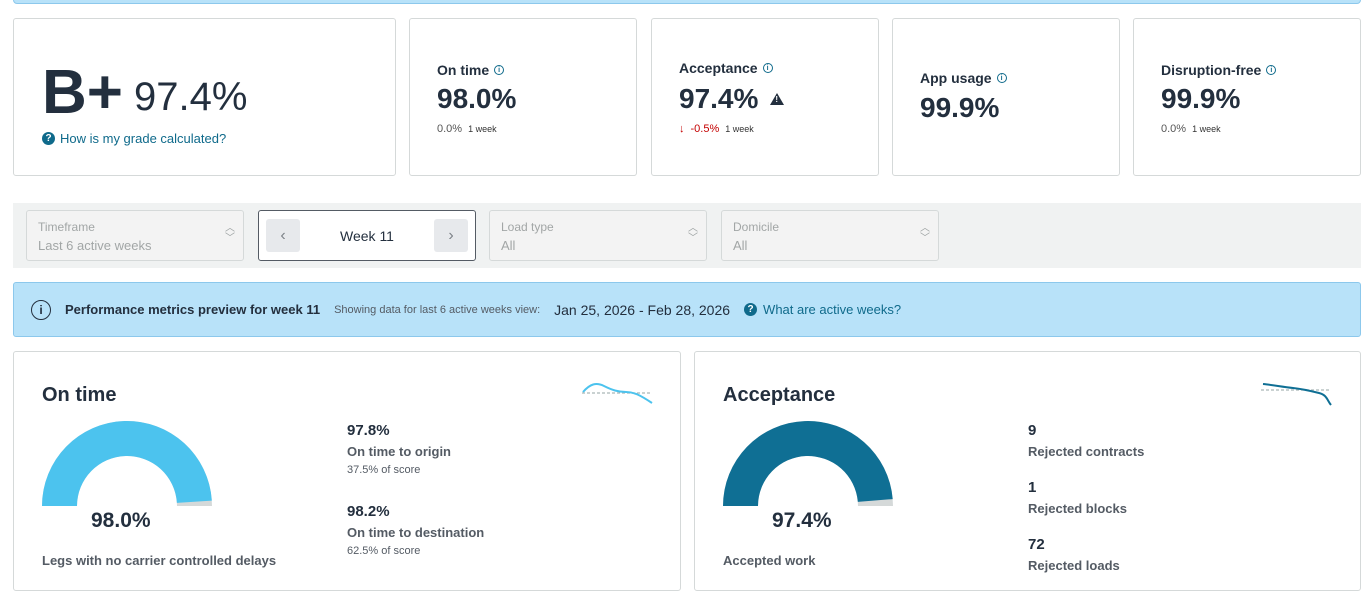 The image size is (1367, 591). I want to click on stat-sub: 62.5% of score, so click(384, 551).